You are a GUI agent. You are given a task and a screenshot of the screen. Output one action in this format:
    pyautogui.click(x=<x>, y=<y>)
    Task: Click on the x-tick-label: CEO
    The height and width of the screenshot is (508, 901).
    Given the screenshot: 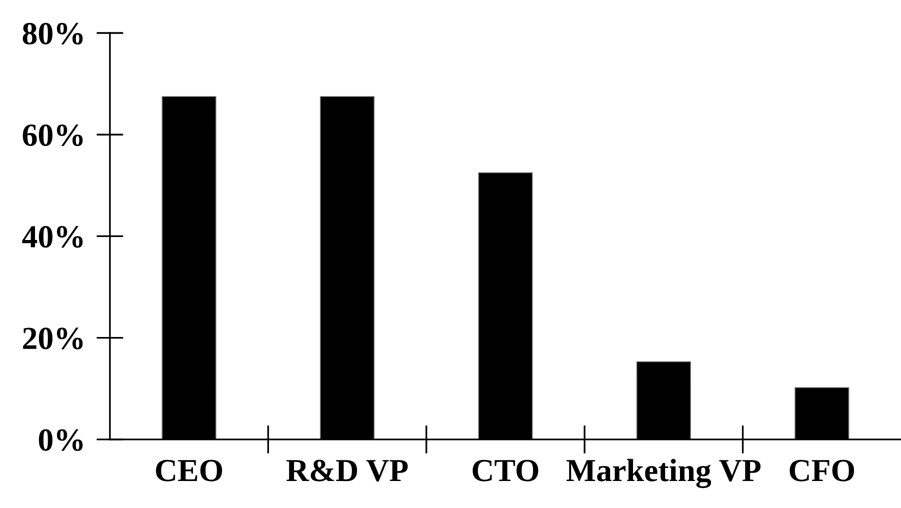 What is the action you would take?
    pyautogui.click(x=189, y=471)
    